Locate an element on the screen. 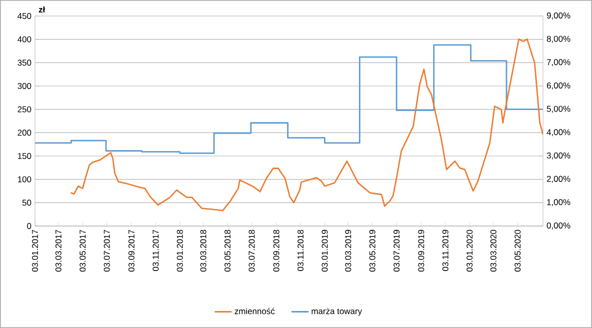  x-tick-label: 03.01.2018 is located at coordinates (179, 251).